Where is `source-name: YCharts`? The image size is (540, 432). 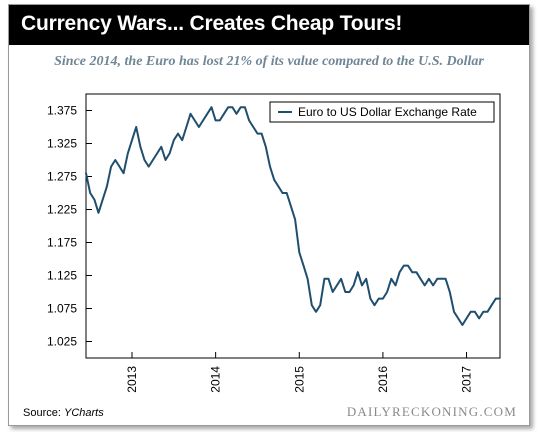
source-name: YCharts is located at coordinates (83, 413).